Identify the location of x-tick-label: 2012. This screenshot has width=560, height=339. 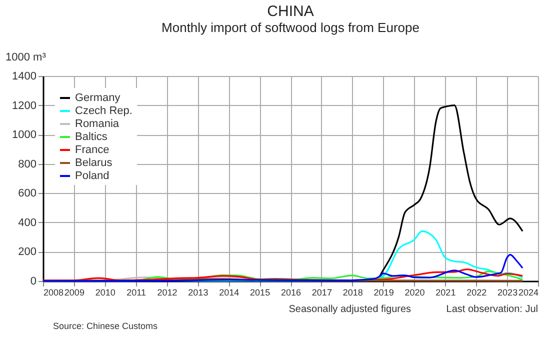
(167, 293).